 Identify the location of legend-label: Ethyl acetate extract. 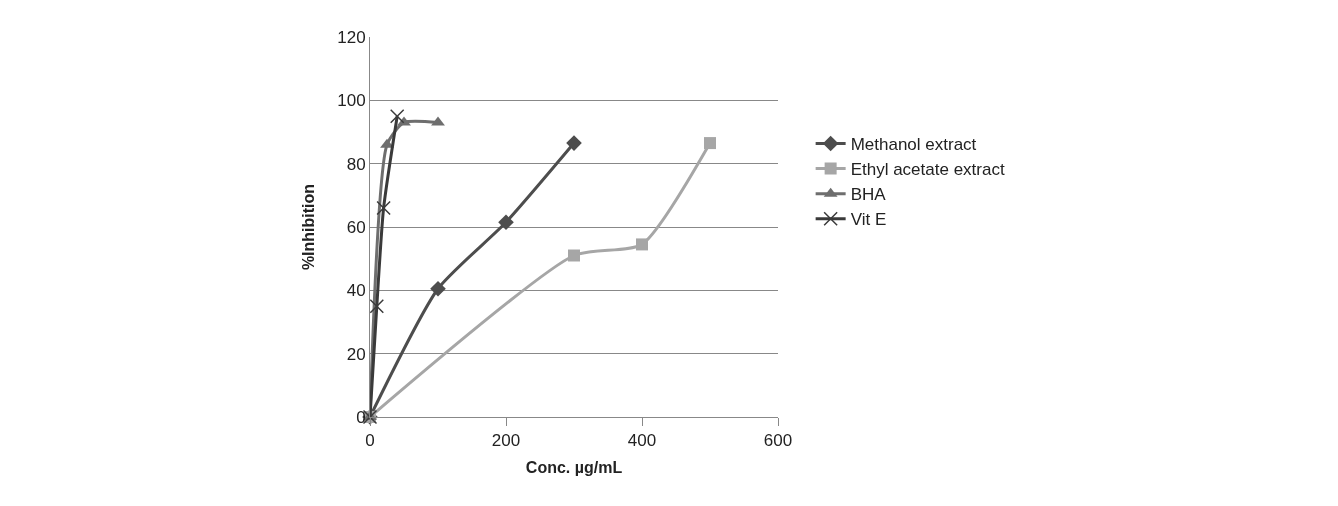
(927, 170).